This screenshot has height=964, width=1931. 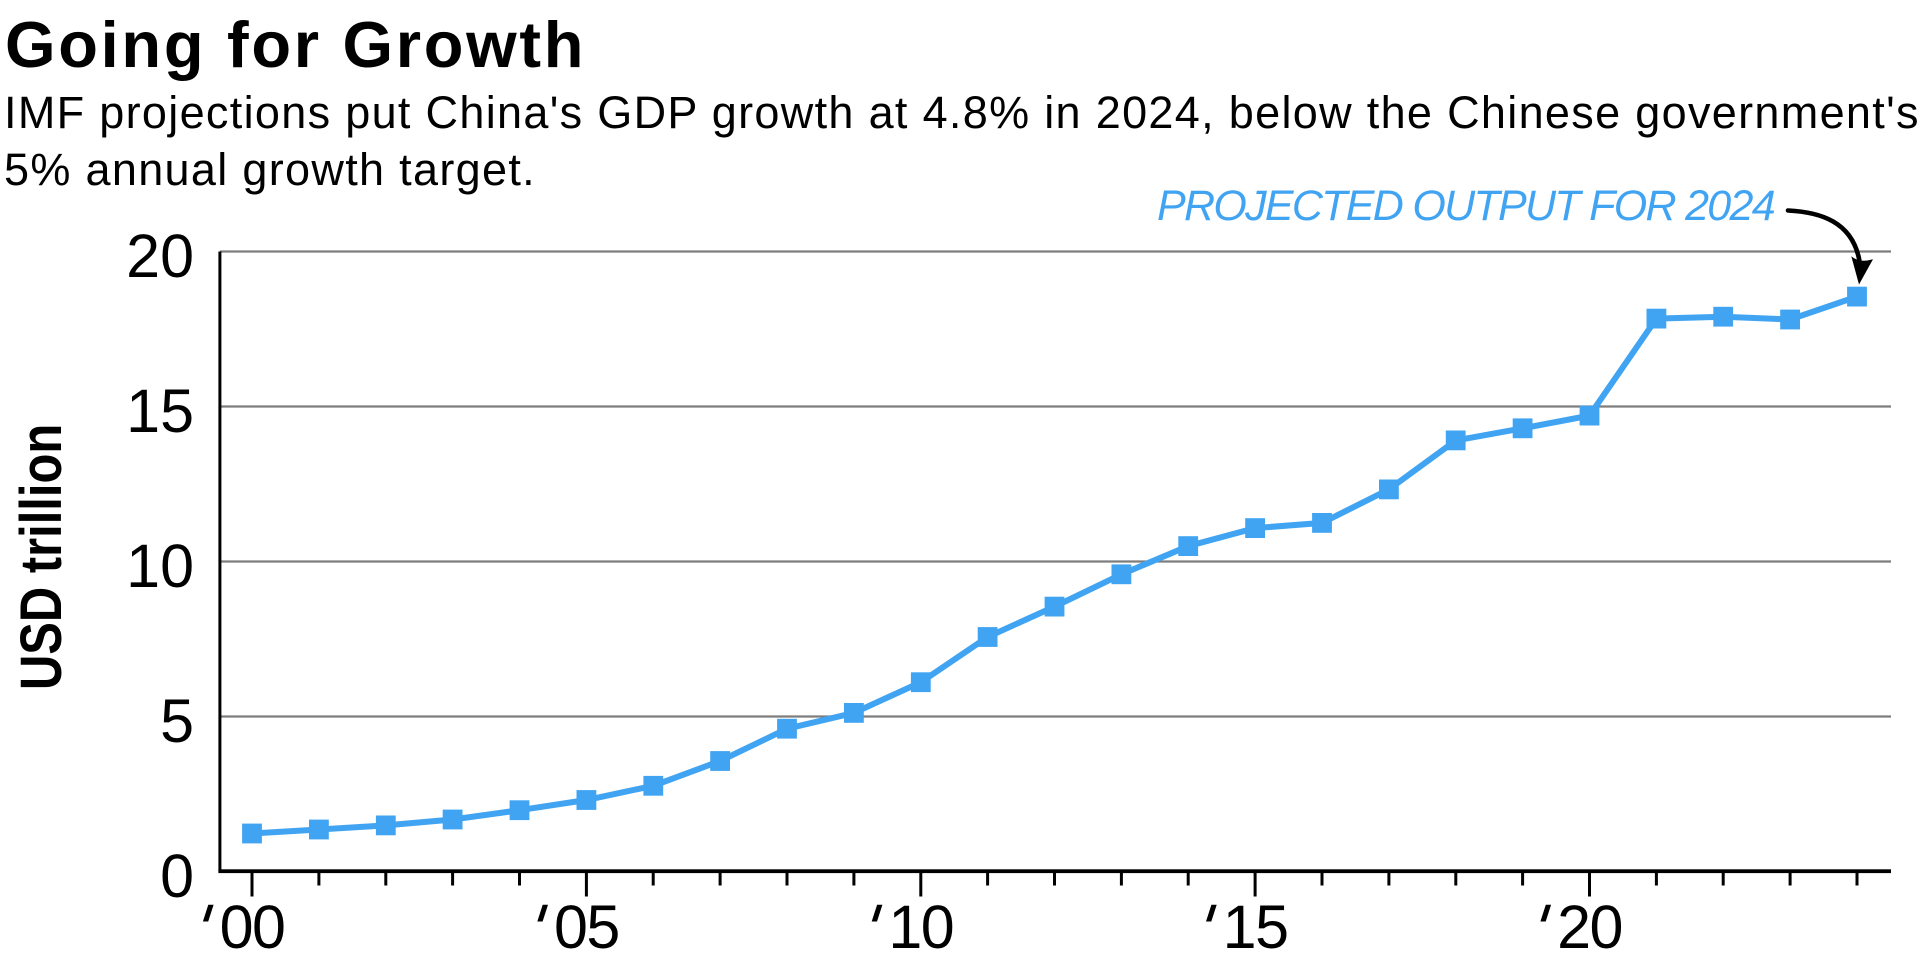 What do you see at coordinates (252, 927) in the screenshot?
I see `svg-text: 00` at bounding box center [252, 927].